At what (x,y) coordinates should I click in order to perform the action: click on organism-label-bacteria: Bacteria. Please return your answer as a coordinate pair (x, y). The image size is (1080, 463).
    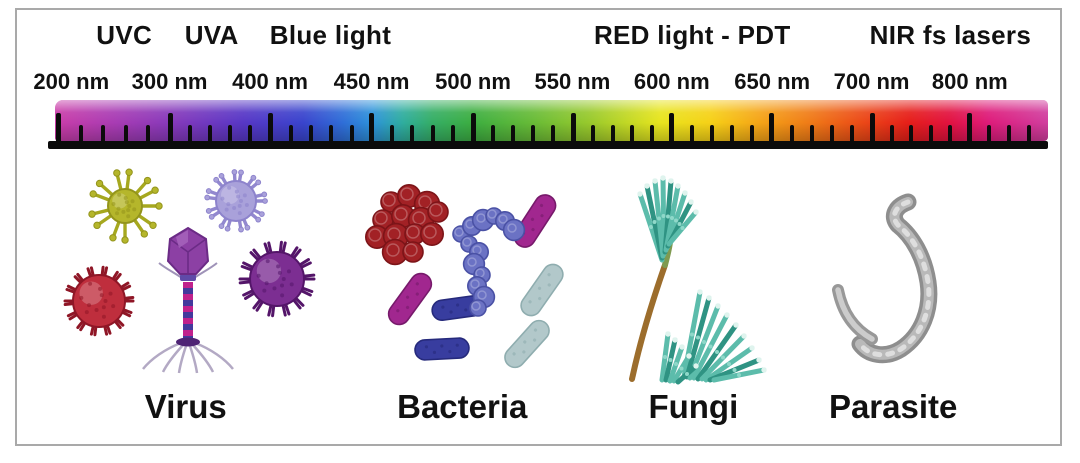
    Looking at the image, I should click on (462, 406).